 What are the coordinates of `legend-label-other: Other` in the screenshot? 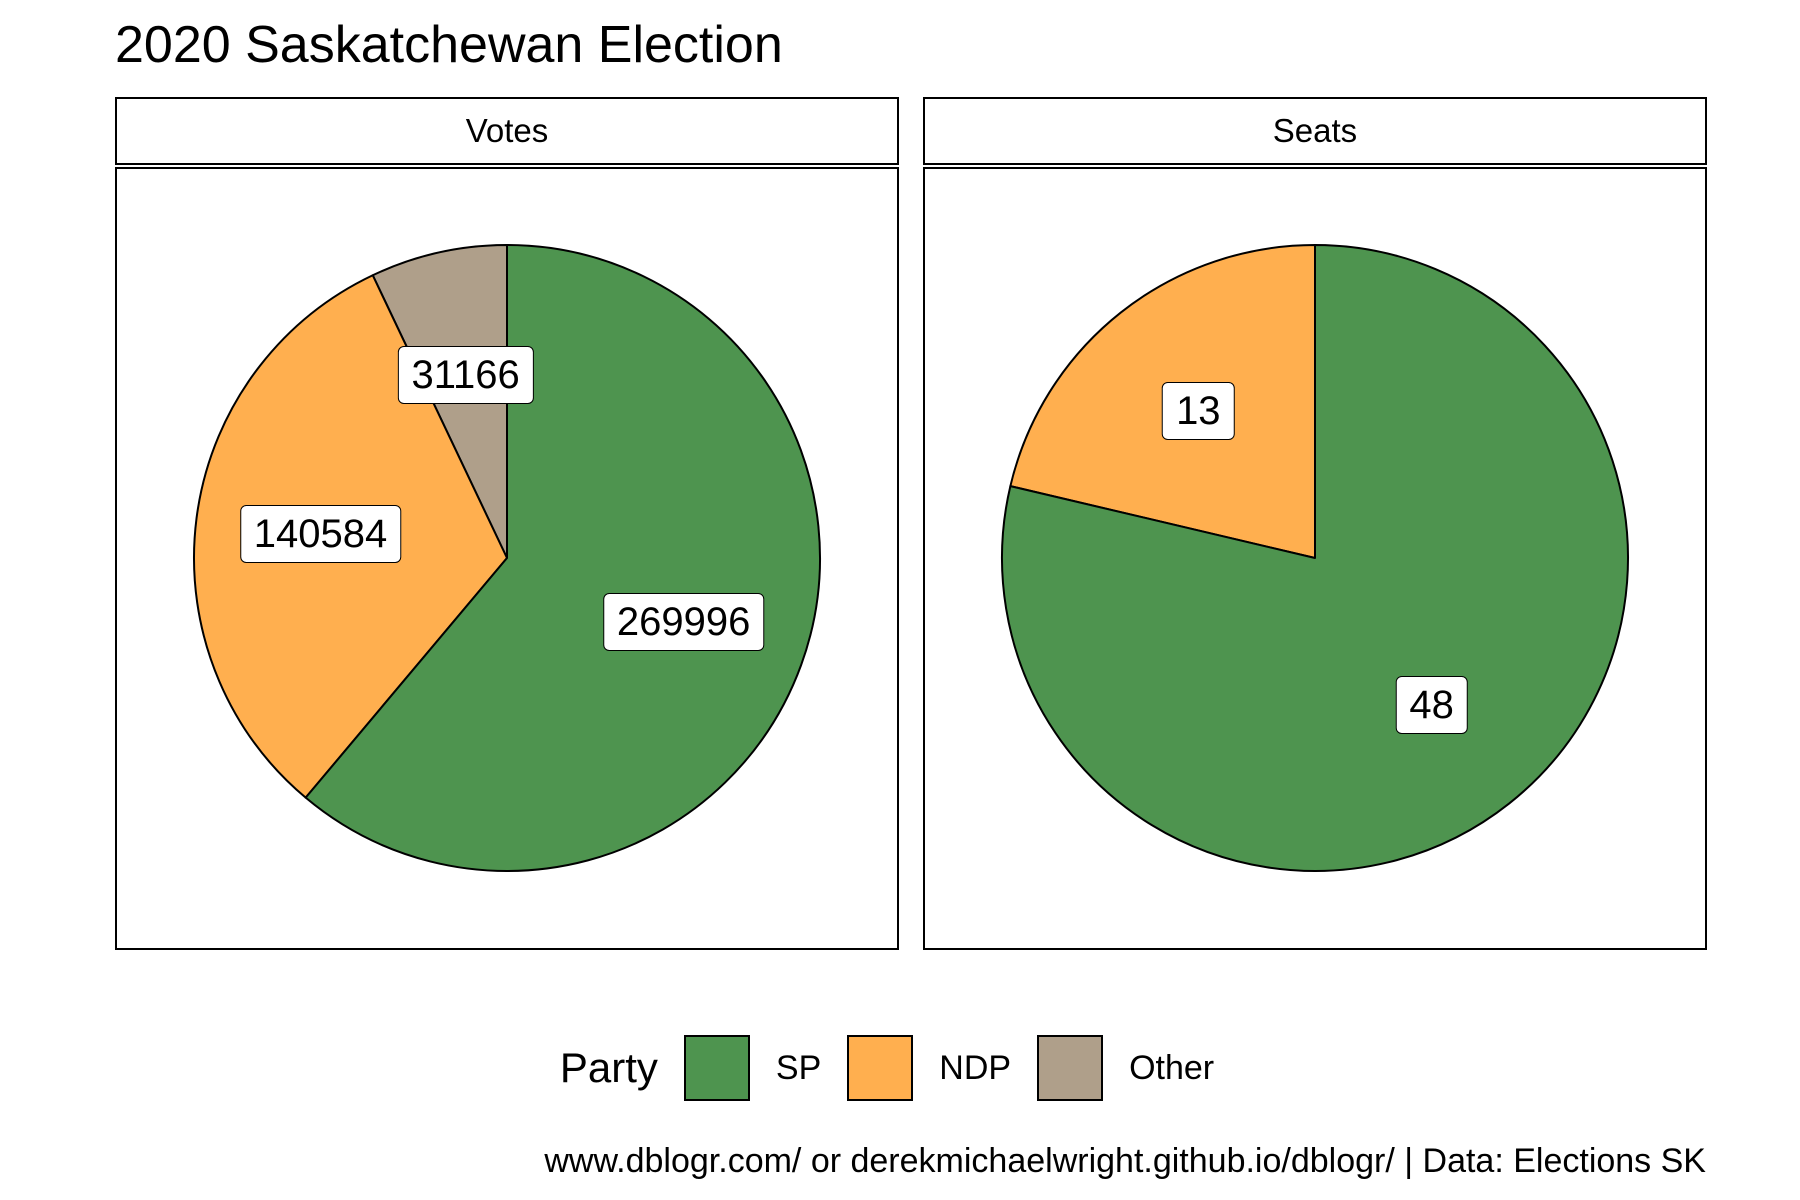 It's located at (1172, 1067).